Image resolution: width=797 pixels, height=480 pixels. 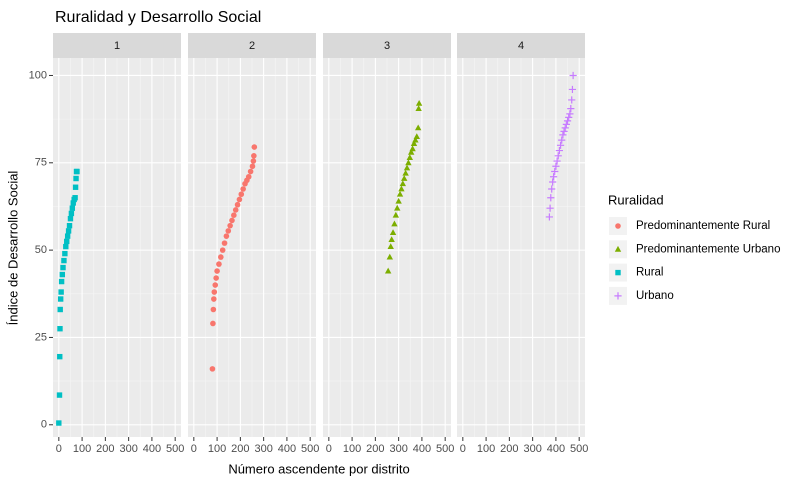 What do you see at coordinates (44, 425) in the screenshot?
I see `y-tick-label: 0` at bounding box center [44, 425].